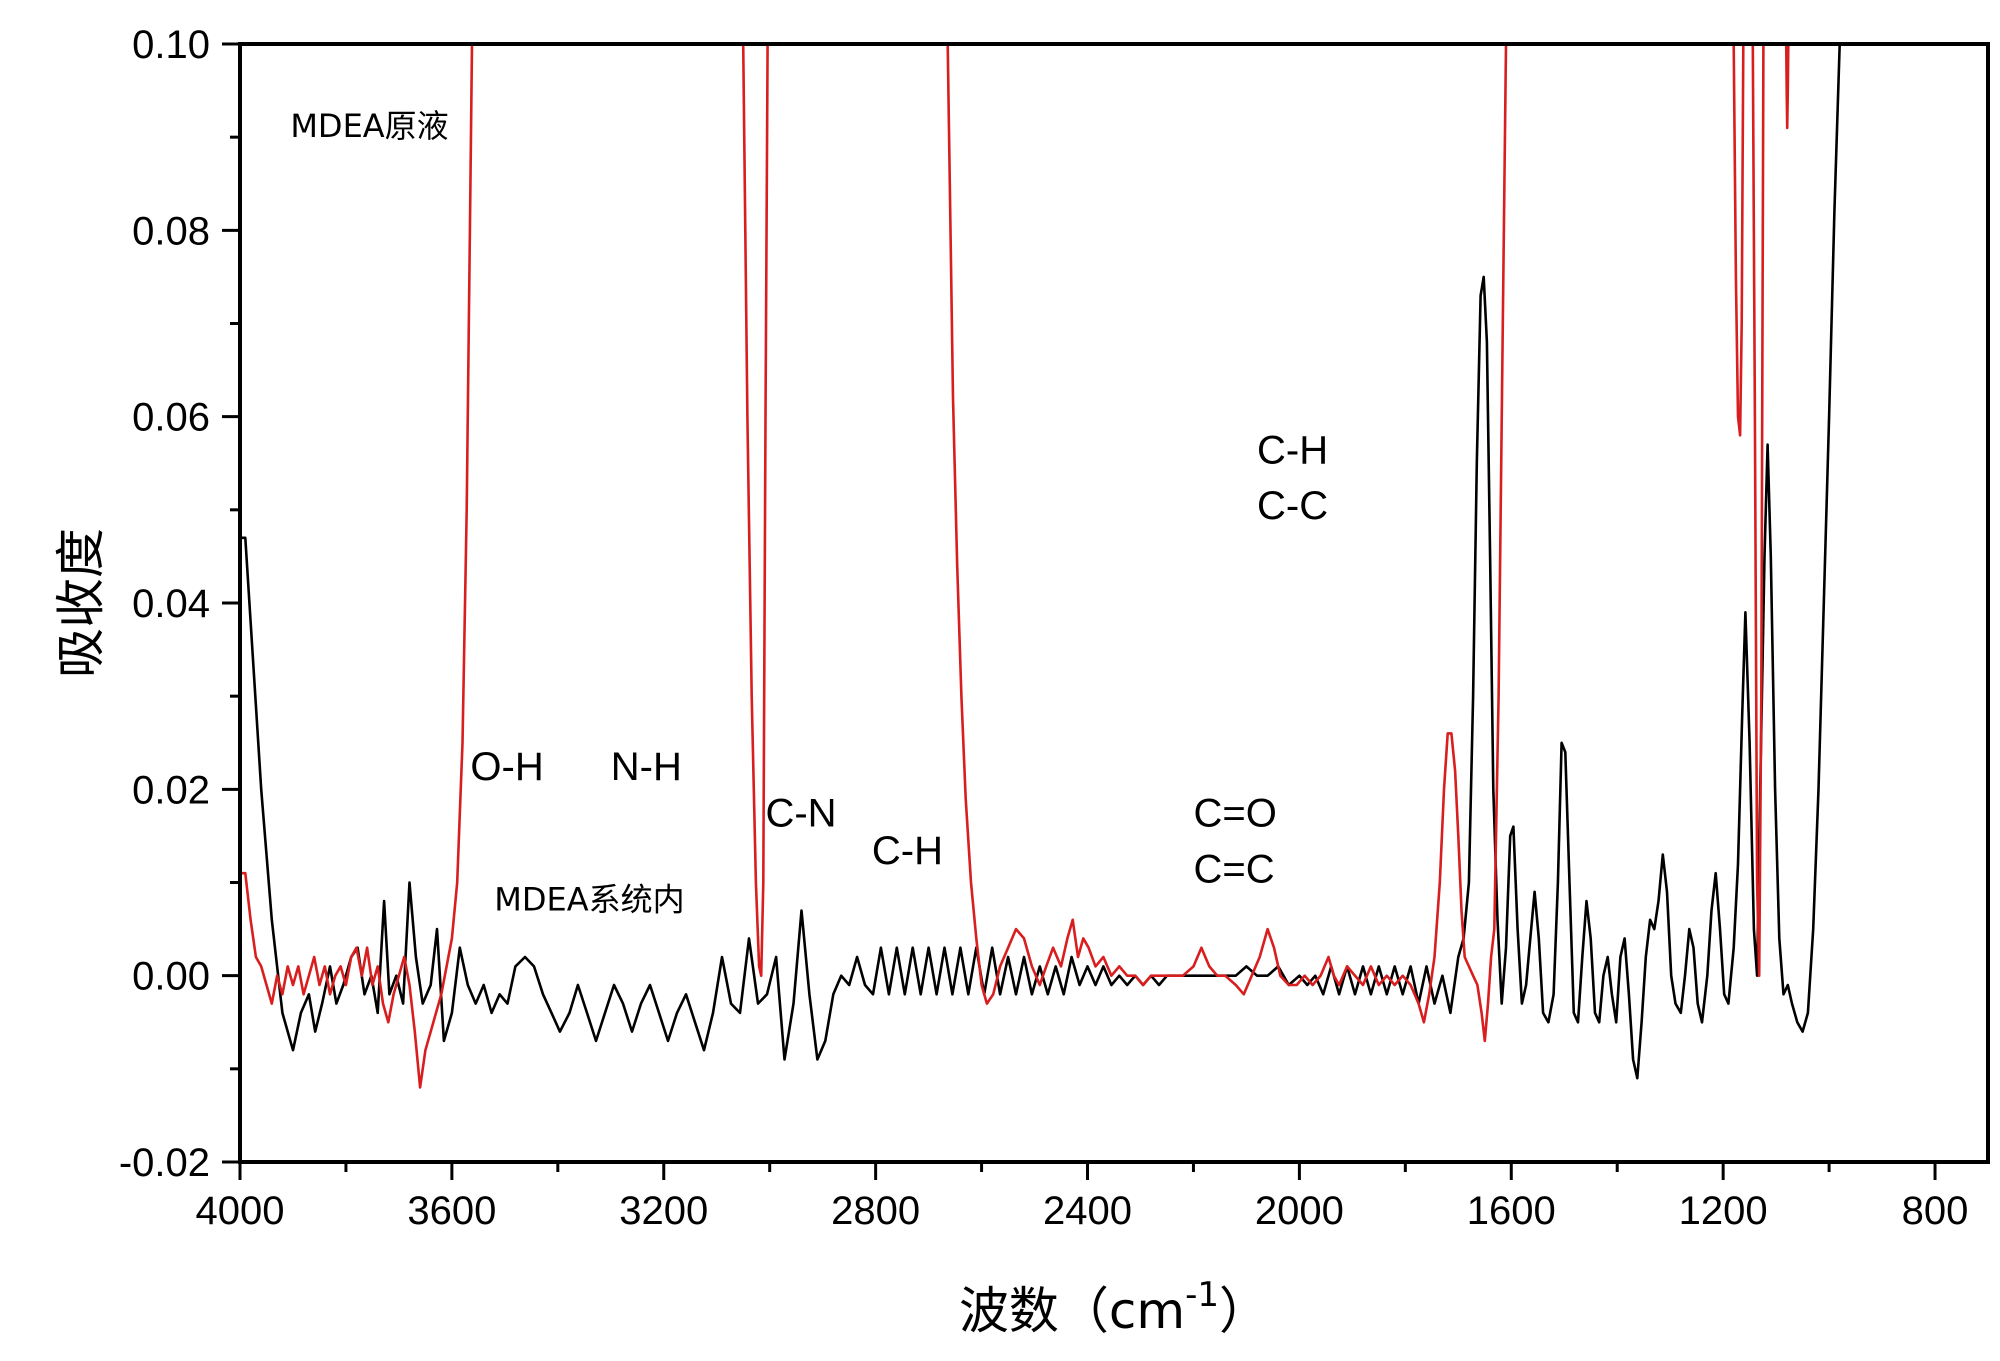 Image resolution: width=2000 pixels, height=1361 pixels. What do you see at coordinates (1723, 1211) in the screenshot?
I see `x-tick-label: 1200` at bounding box center [1723, 1211].